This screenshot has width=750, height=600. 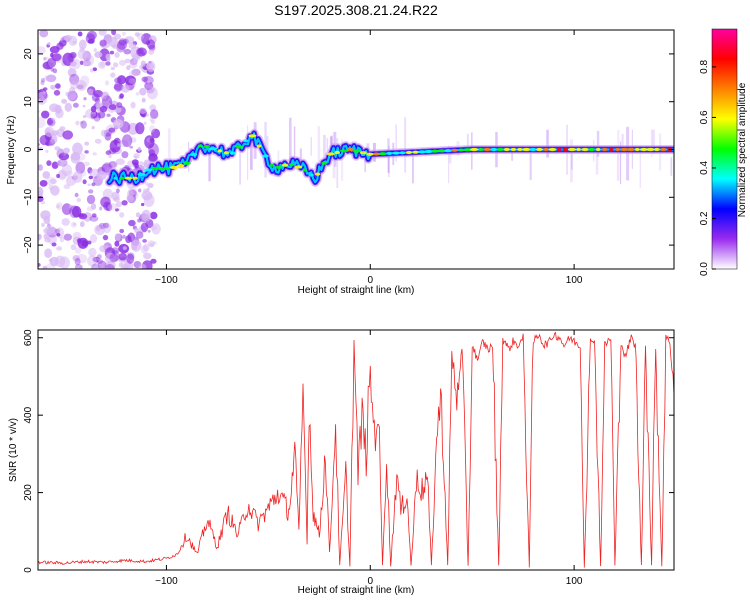 What do you see at coordinates (742, 149) in the screenshot?
I see `colorbar-label: Normalized spectral amplitude` at bounding box center [742, 149].